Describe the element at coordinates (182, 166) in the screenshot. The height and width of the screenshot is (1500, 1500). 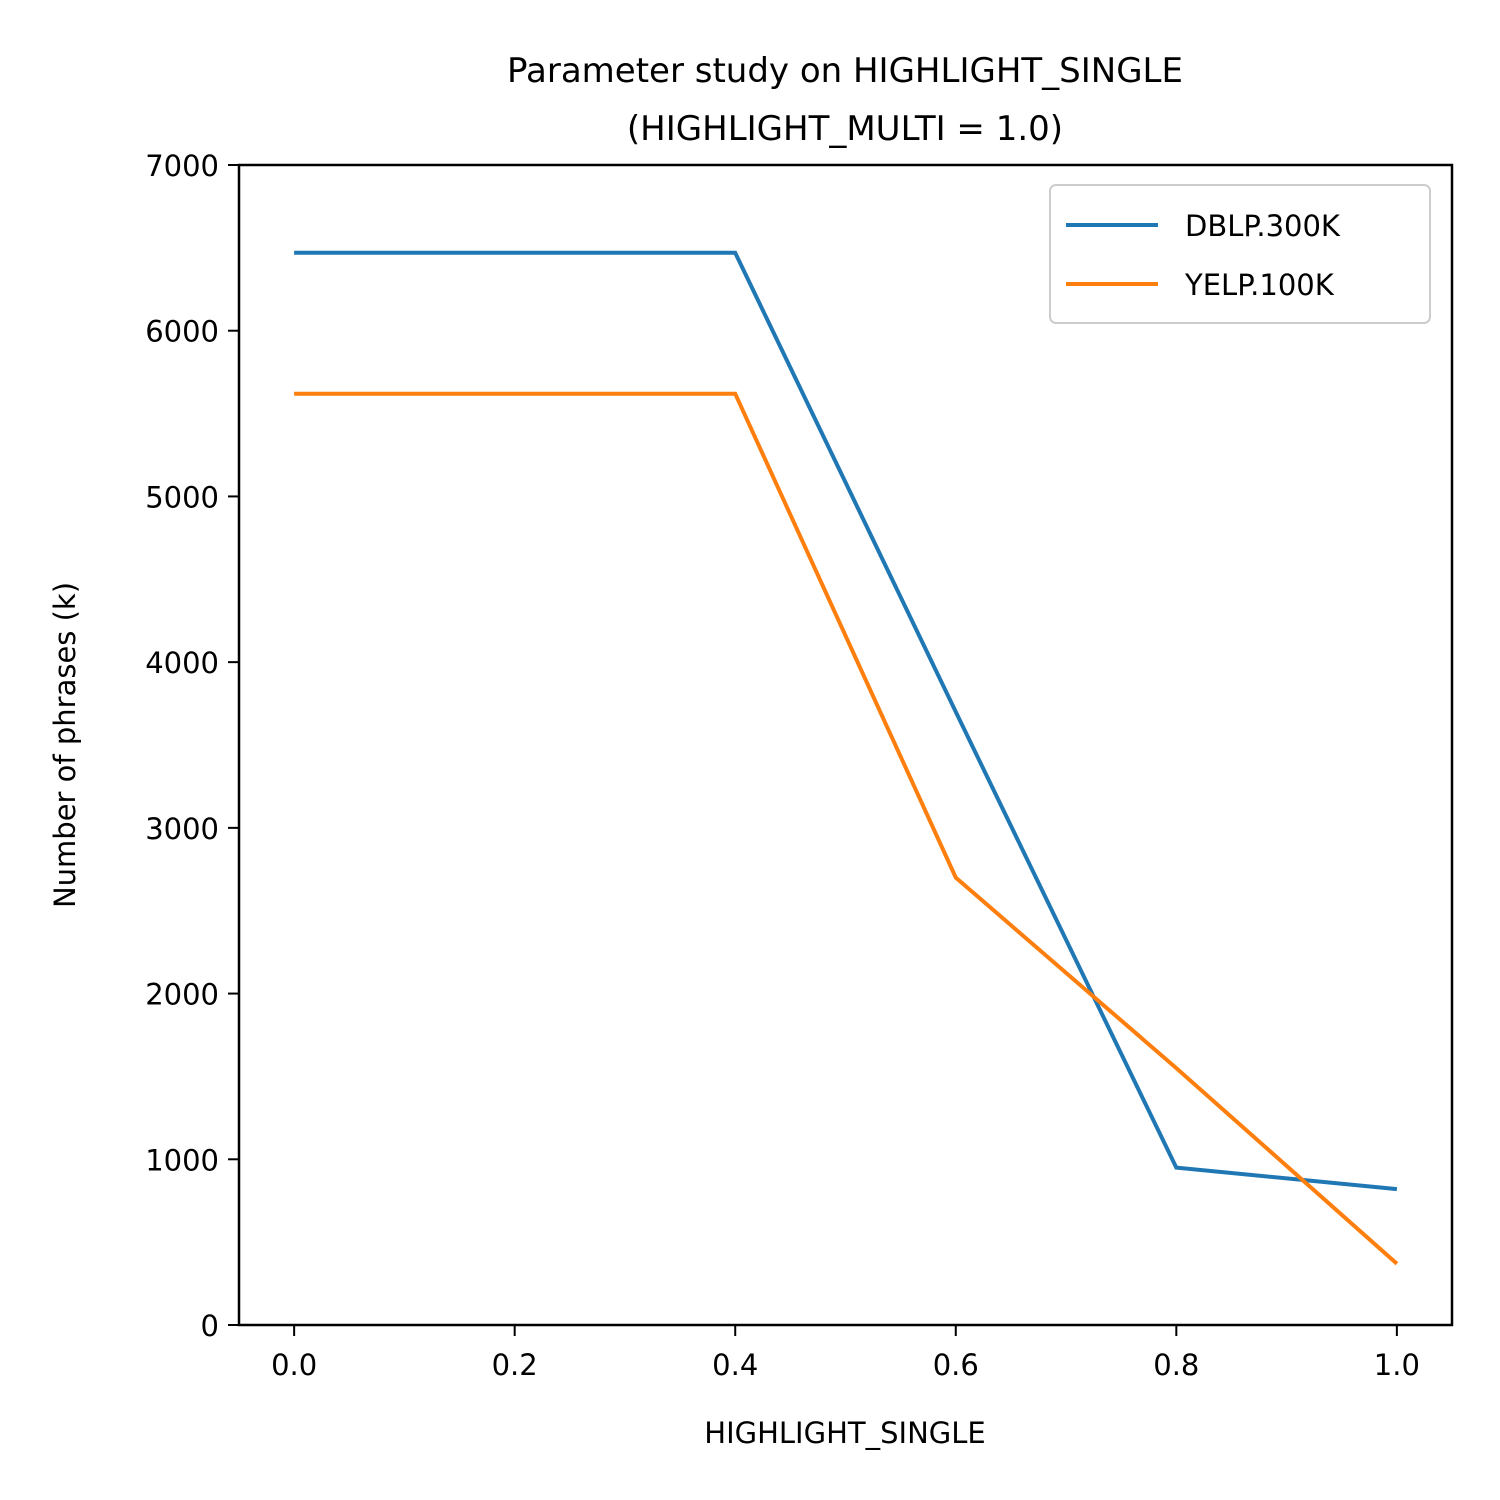
I see `y-tick-label: 7000` at that location.